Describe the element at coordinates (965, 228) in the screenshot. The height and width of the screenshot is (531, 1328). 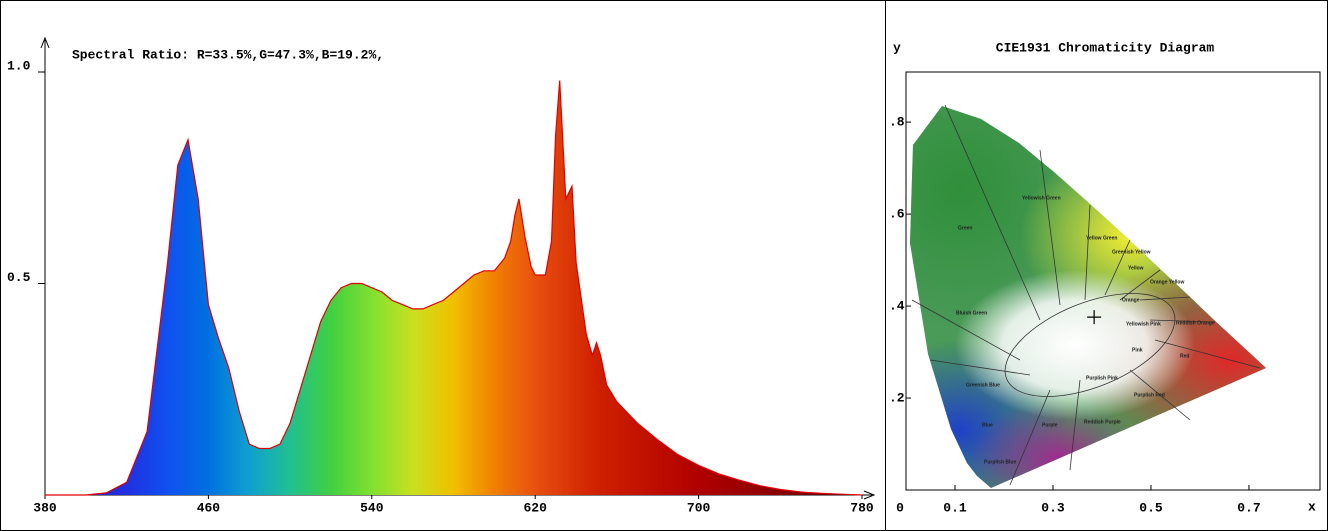
I see `region-label: Green` at that location.